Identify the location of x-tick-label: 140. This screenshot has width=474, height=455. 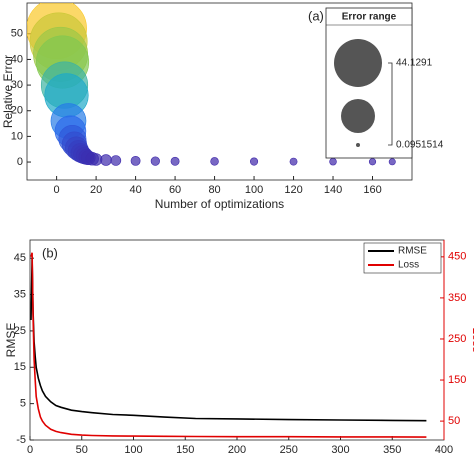
(333, 190).